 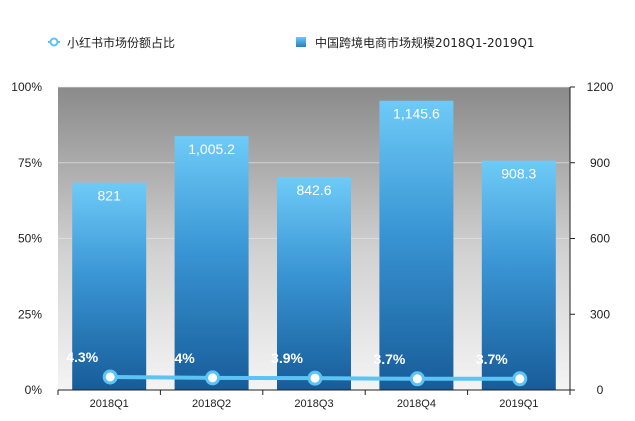 I want to click on legend-label-share: 小红书市场份额占比, so click(x=121, y=42).